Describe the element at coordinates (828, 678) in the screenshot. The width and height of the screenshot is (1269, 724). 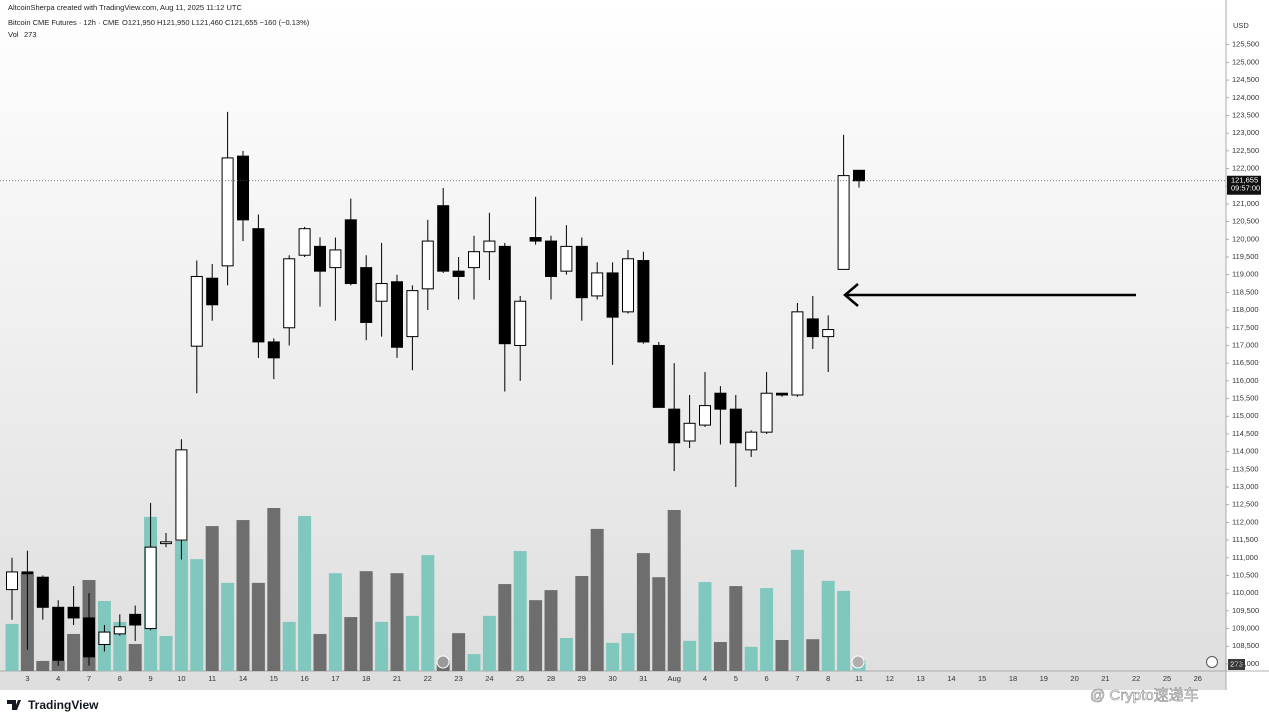
I see `x-tick-label: 8` at that location.